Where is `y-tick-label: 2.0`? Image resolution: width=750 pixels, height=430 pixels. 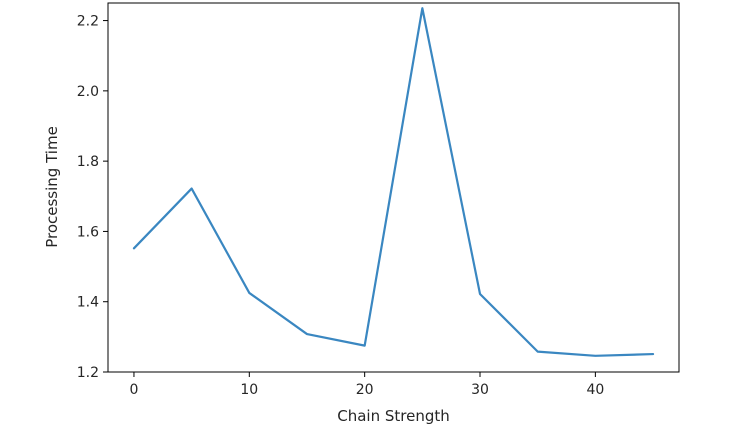
y-tick-label: 2.0 is located at coordinates (88, 92).